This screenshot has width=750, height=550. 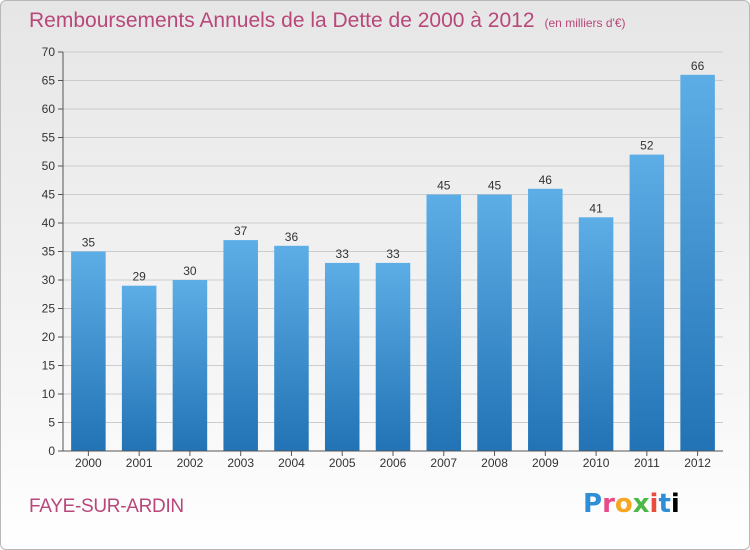 What do you see at coordinates (240, 463) in the screenshot?
I see `x-tick-label: 2003` at bounding box center [240, 463].